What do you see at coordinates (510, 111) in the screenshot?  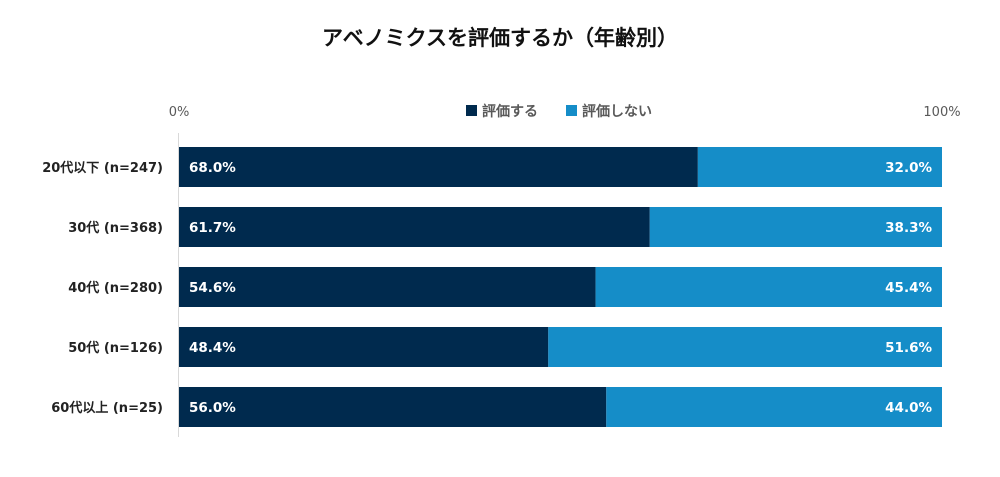 I see `legend-label: 評価する` at bounding box center [510, 111].